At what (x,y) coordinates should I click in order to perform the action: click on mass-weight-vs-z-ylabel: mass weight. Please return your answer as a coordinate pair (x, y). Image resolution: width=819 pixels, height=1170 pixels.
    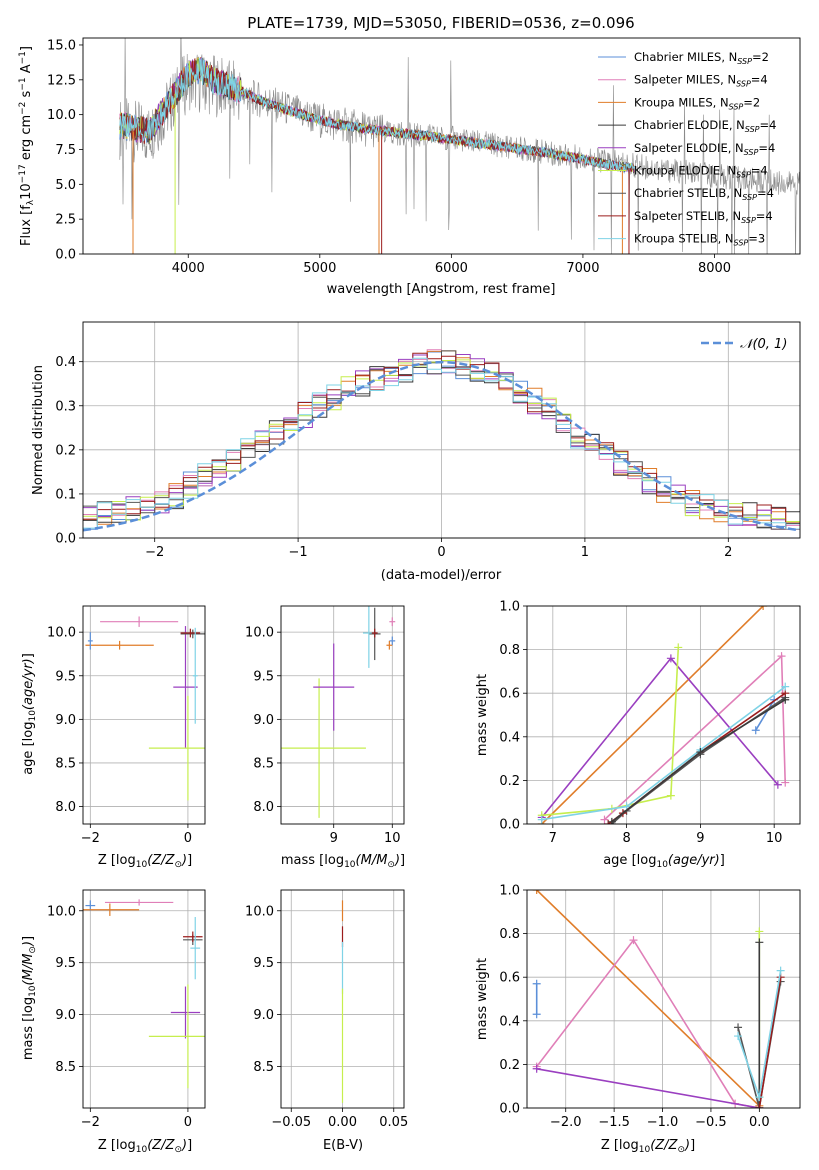
    Looking at the image, I should click on (482, 999).